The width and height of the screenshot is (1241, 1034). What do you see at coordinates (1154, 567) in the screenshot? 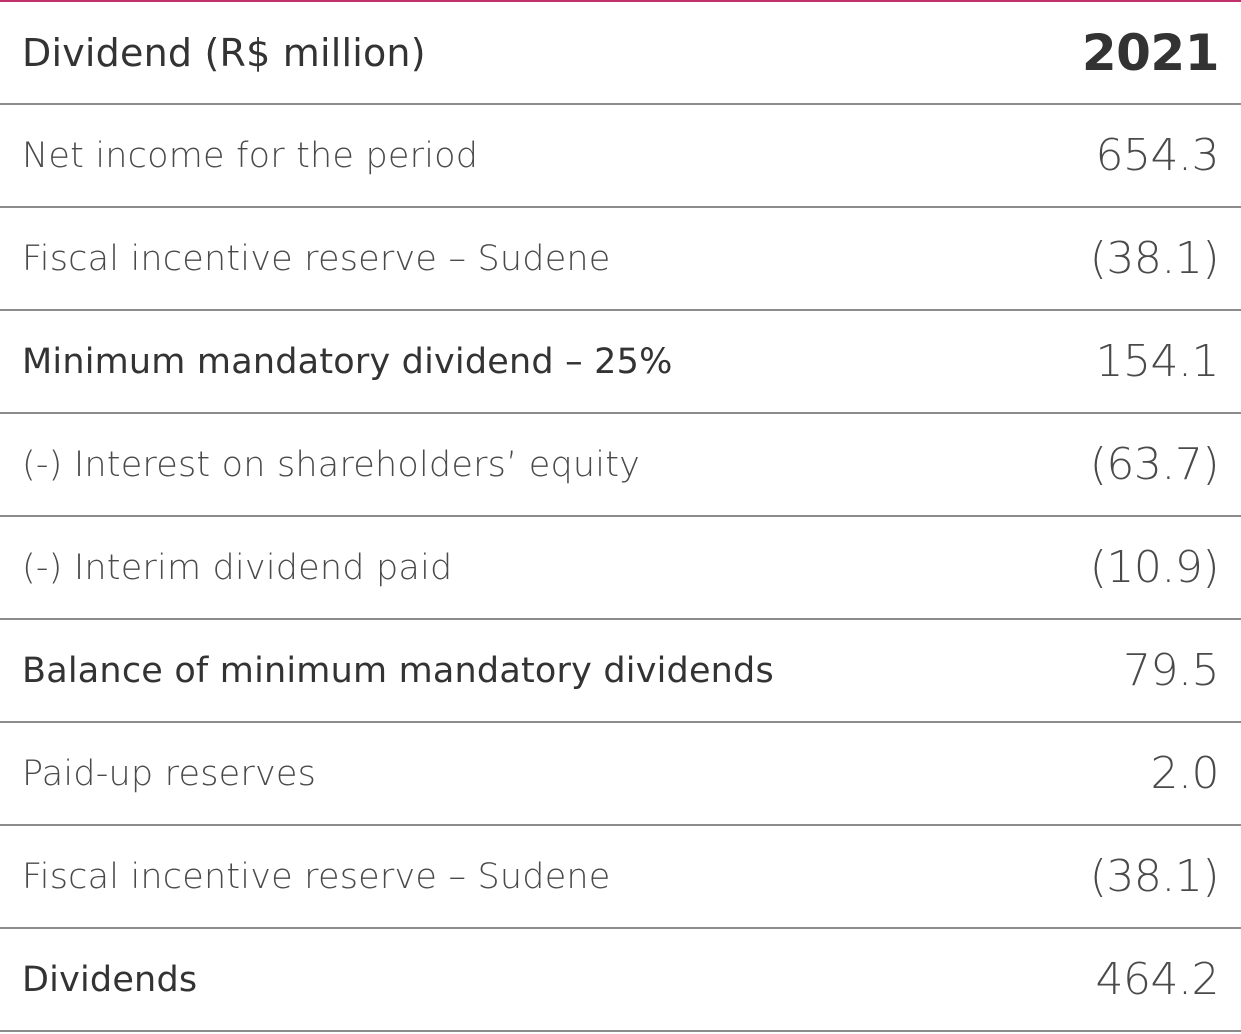
I see `row-value: (10.9)` at bounding box center [1154, 567].